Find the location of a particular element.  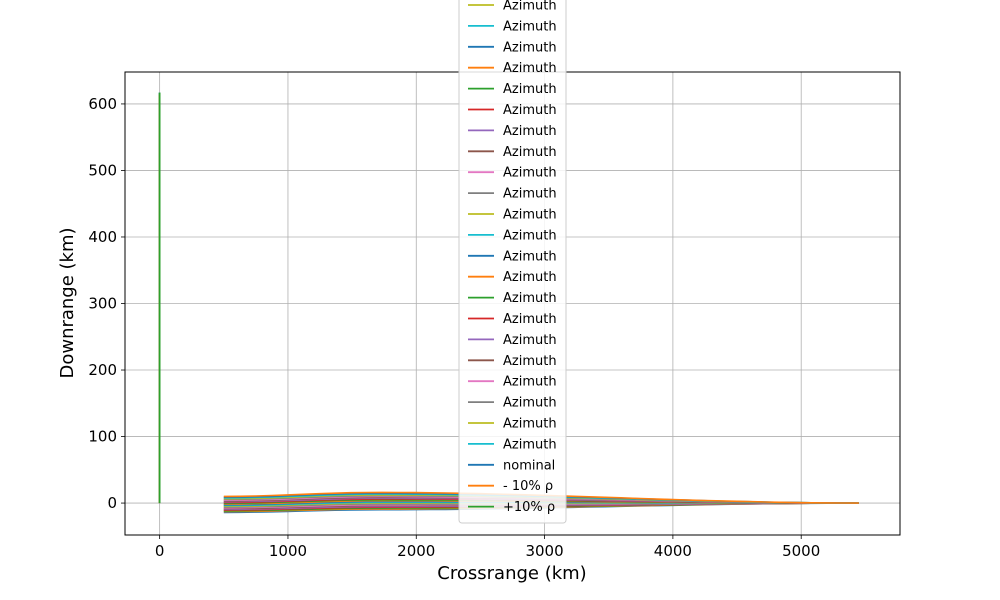

y-tick-label: 400 is located at coordinates (102, 237).